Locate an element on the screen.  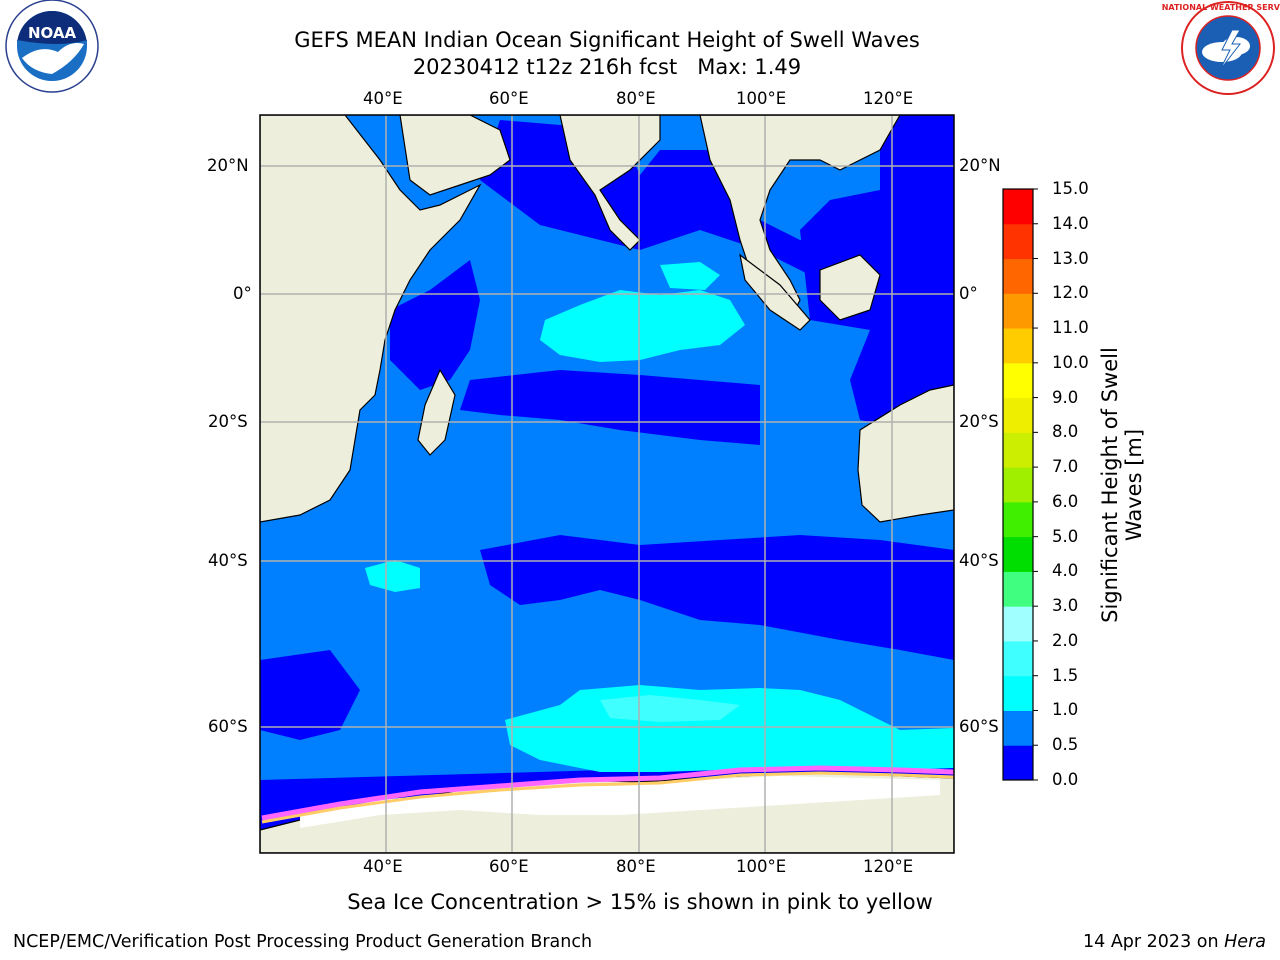
colorbar-label: Significant Height of Swell Waves [m] is located at coordinates (1122, 485).